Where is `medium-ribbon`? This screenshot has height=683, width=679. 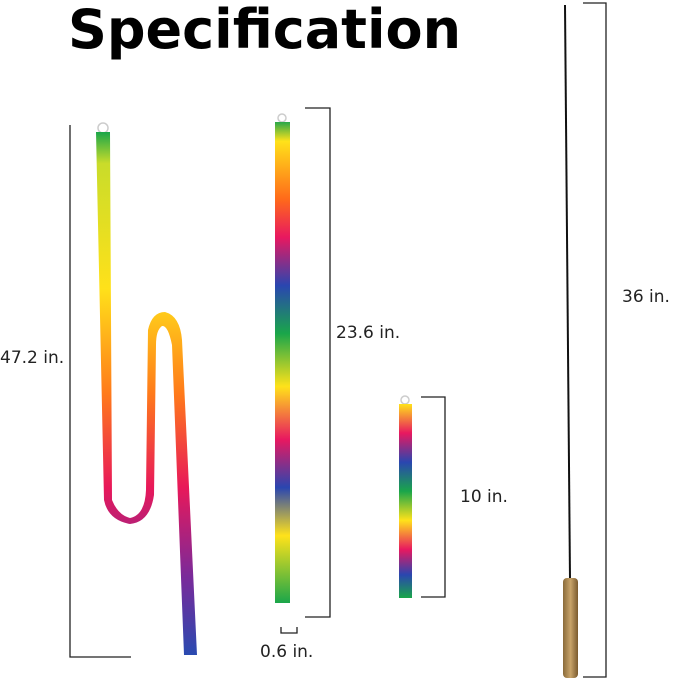
medium-ribbon is located at coordinates (282, 358).